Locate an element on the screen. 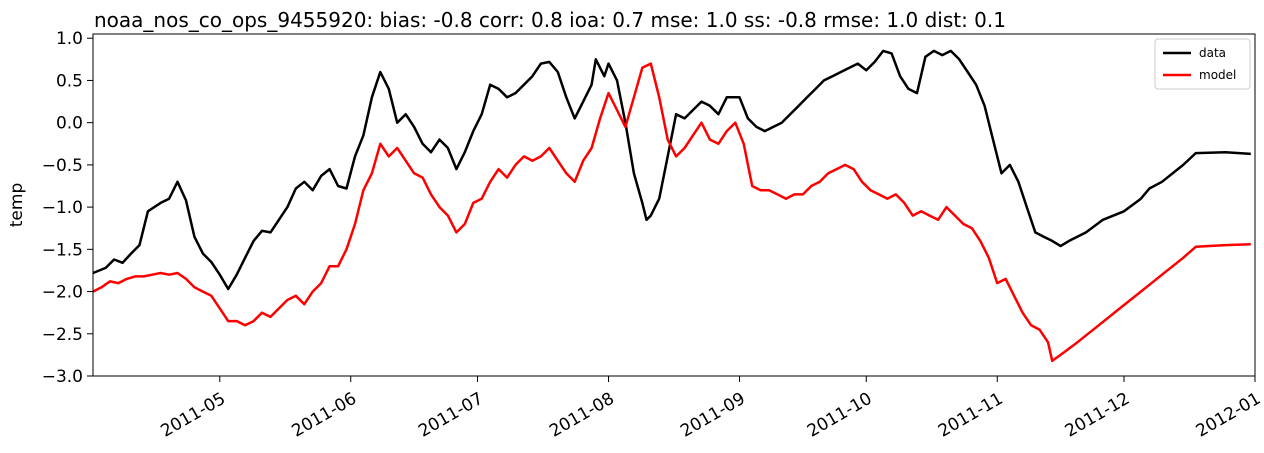 Image resolution: width=1264 pixels, height=453 pixels. y-tick-label: −0.5 is located at coordinates (62, 166).